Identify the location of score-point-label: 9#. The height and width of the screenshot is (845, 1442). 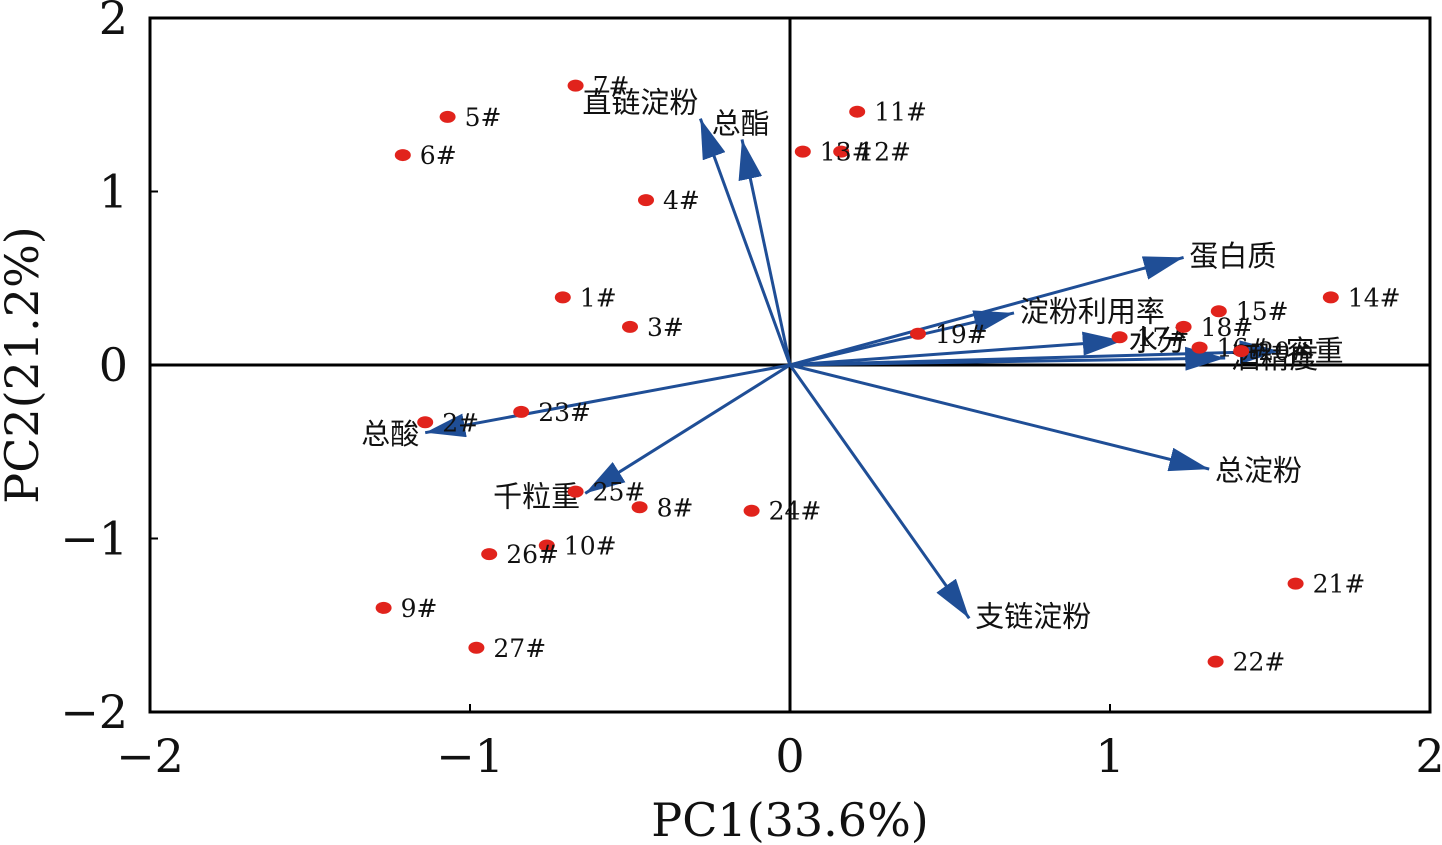
(419, 608).